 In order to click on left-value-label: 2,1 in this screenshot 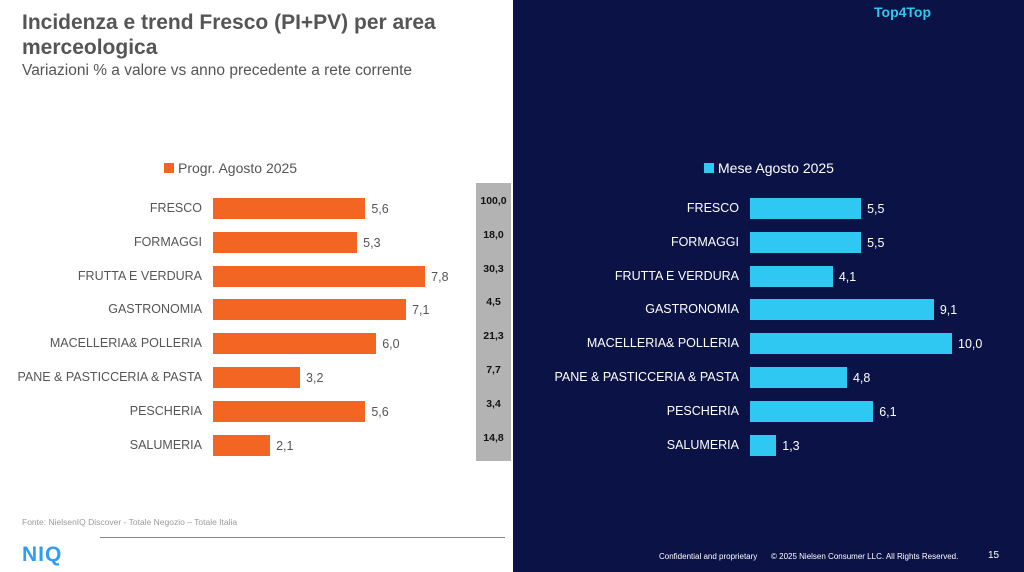, I will do `click(285, 445)`.